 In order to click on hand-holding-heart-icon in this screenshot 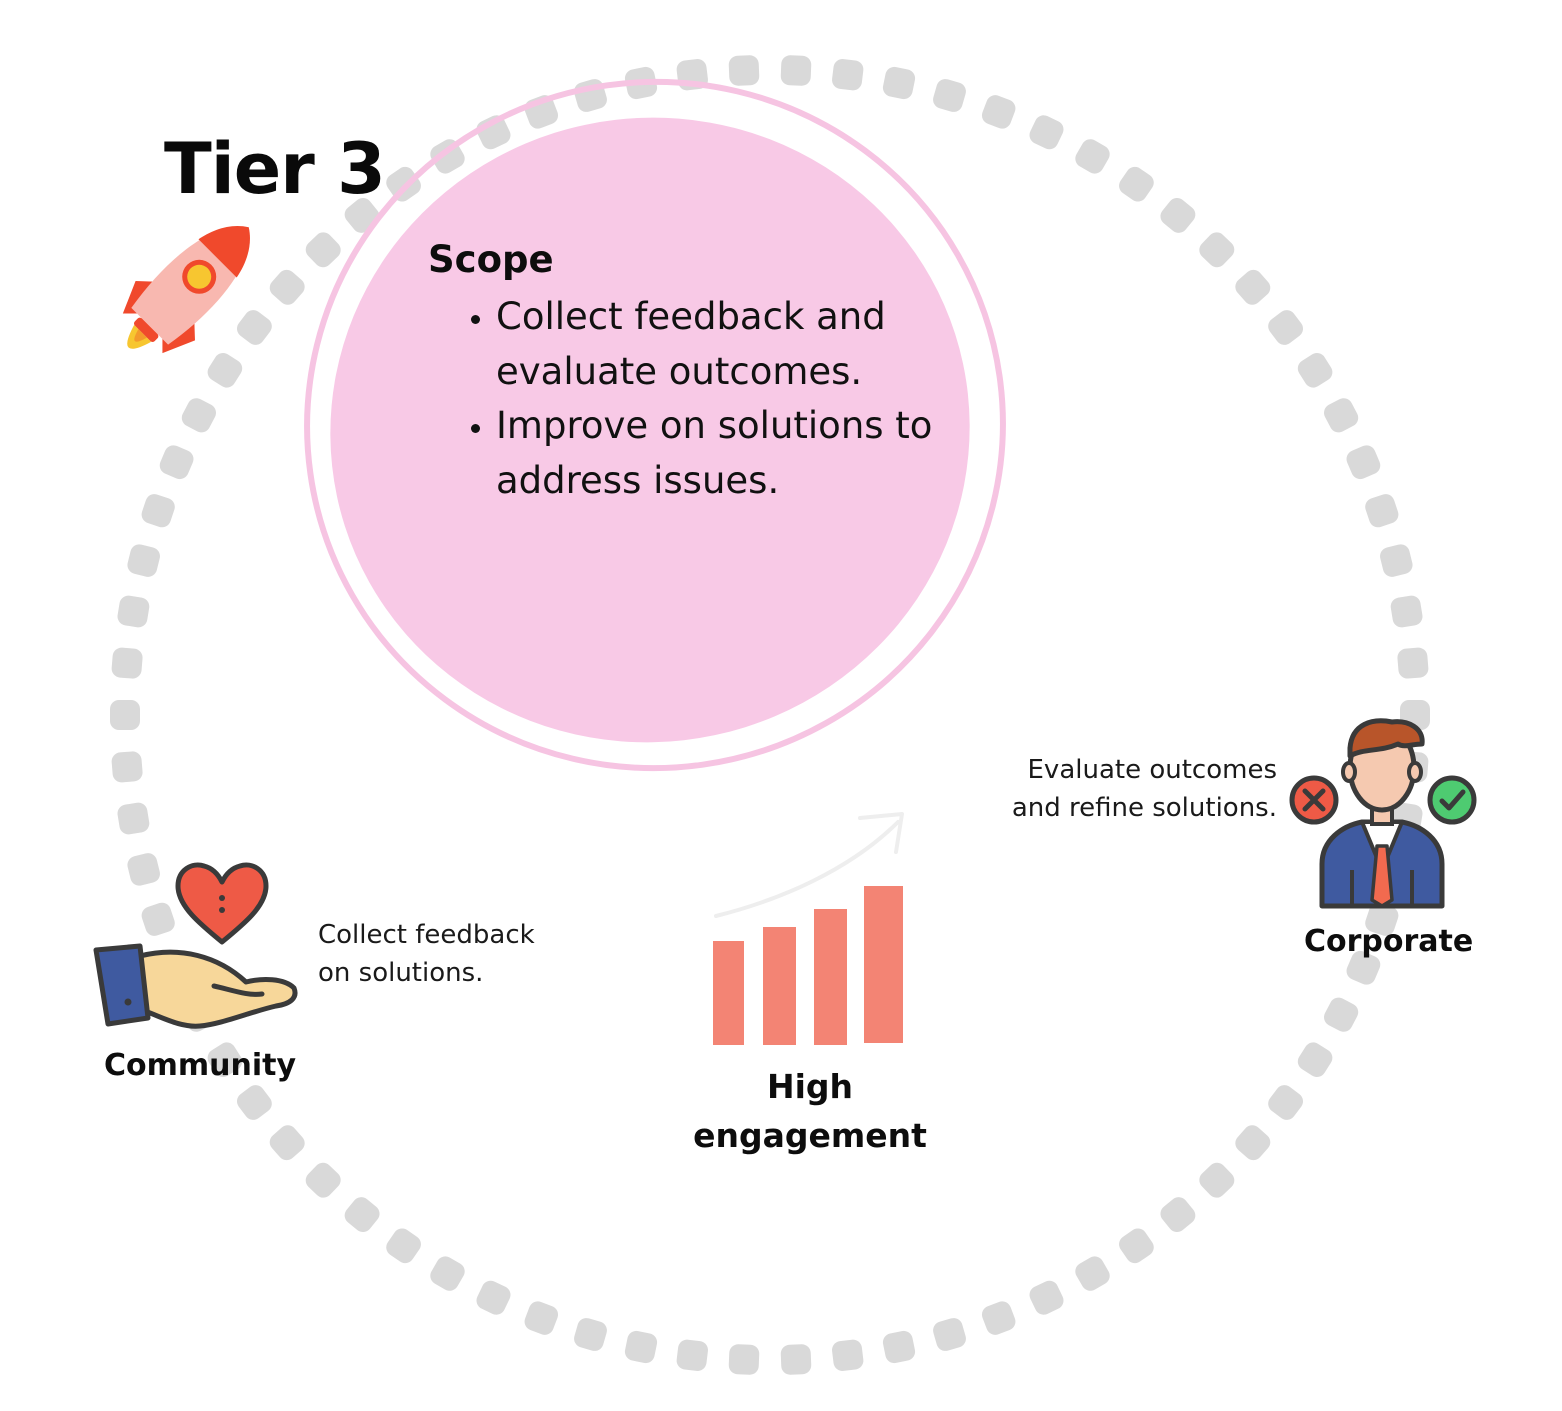, I will do `click(195, 945)`.